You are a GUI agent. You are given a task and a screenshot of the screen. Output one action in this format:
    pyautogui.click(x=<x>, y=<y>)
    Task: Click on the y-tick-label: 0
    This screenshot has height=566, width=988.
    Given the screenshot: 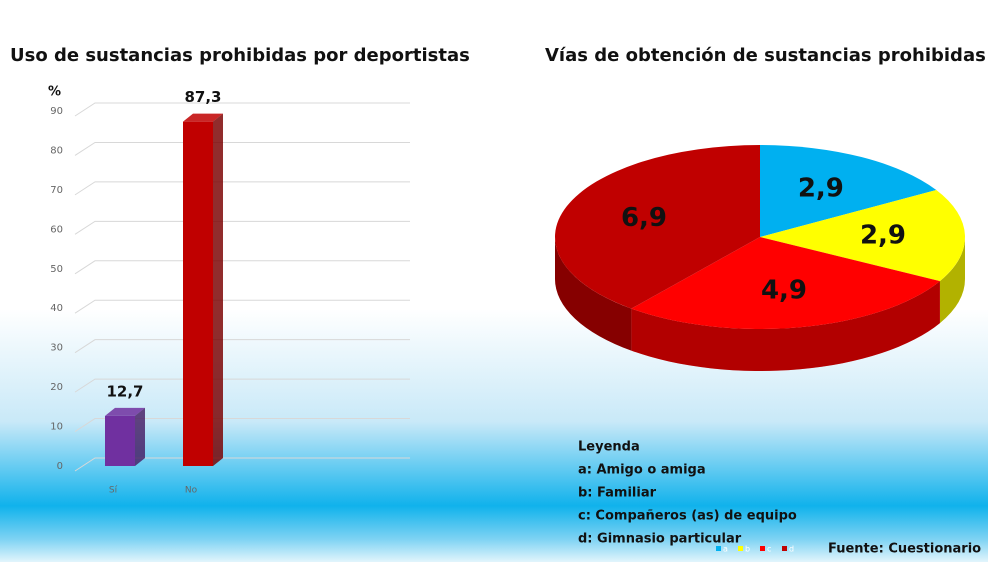 What is the action you would take?
    pyautogui.click(x=60, y=466)
    